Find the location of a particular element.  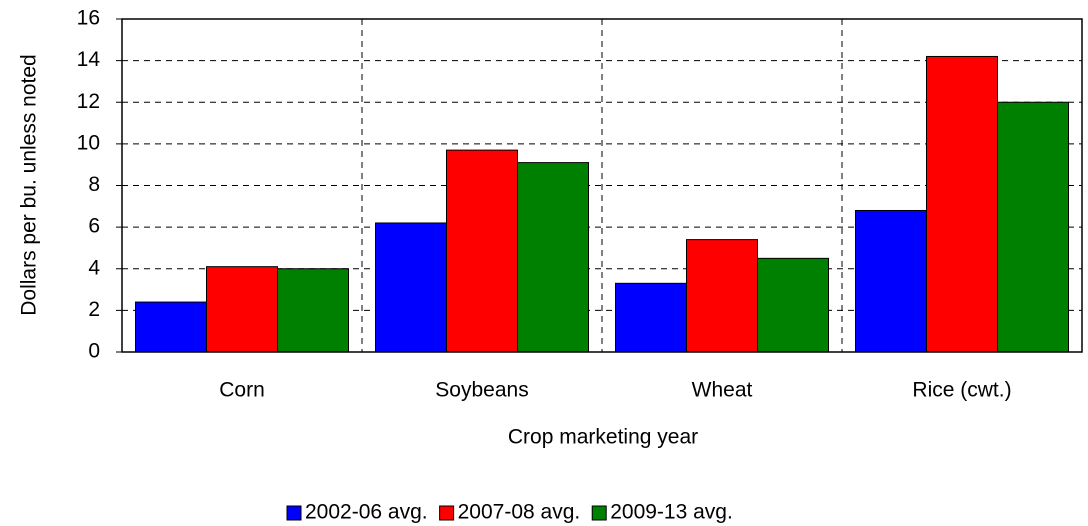

y-tick-label: 12 is located at coordinates (88, 101).